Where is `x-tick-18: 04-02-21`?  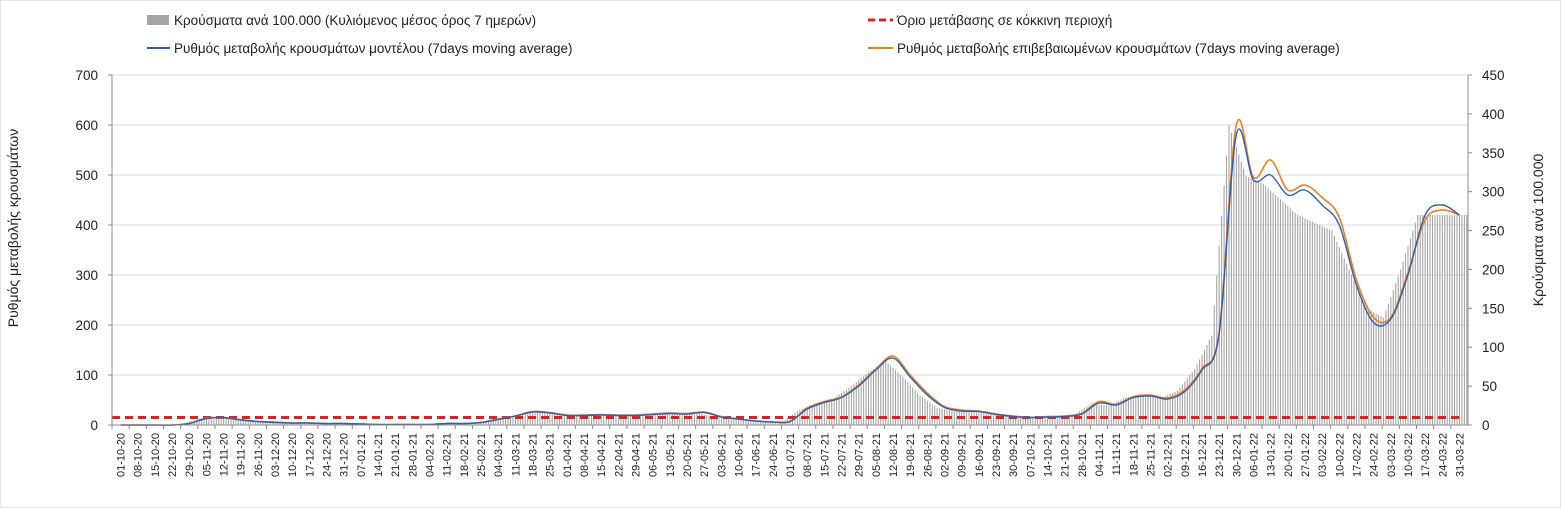
x-tick-18: 04-02-21 is located at coordinates (431, 455).